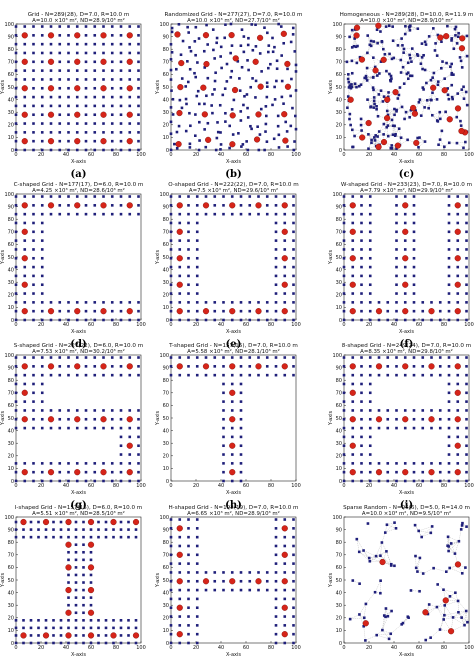 The image size is (474, 658). I want to click on y-axis-label: Y-axis, so click(331, 87).